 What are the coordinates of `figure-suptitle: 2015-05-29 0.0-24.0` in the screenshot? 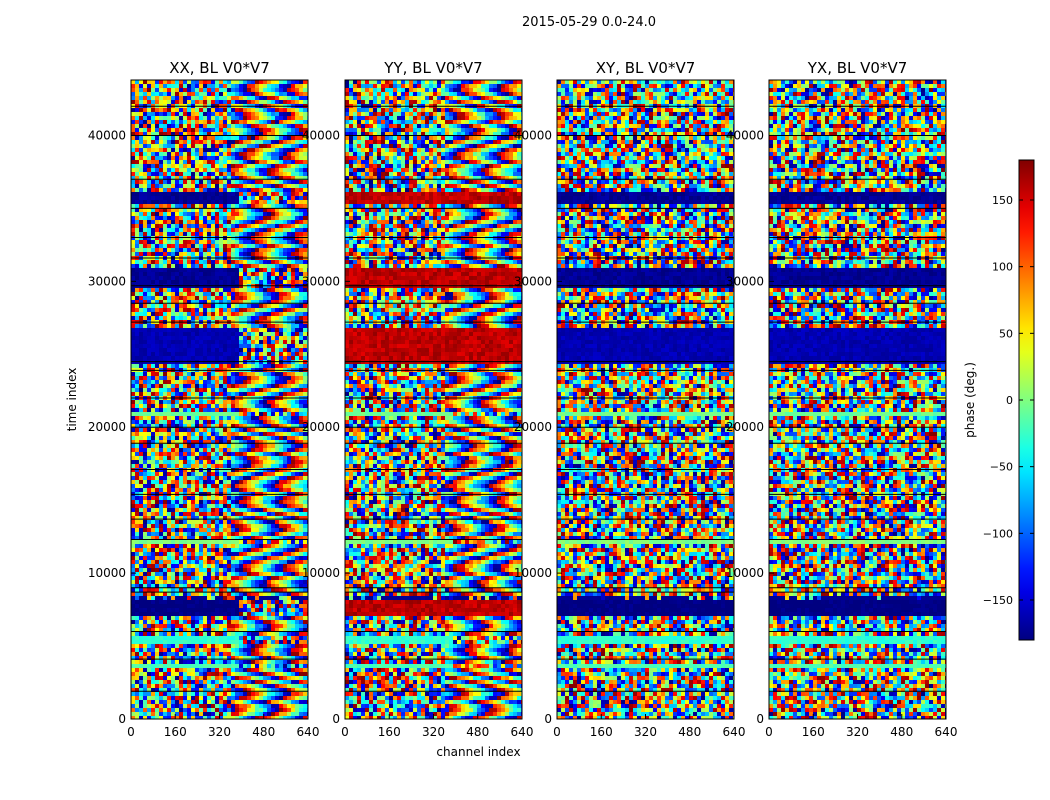 It's located at (589, 22).